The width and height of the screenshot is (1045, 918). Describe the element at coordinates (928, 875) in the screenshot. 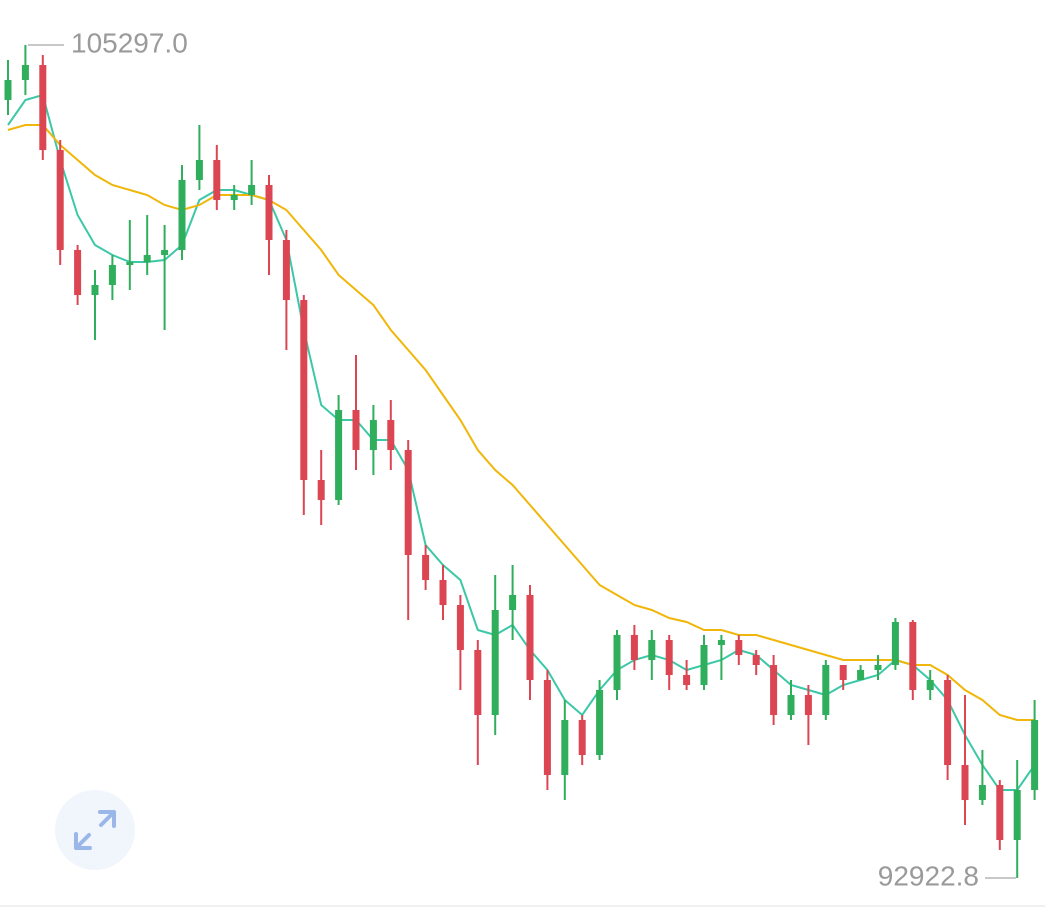

I see `low-marker-label: 92922.8` at that location.